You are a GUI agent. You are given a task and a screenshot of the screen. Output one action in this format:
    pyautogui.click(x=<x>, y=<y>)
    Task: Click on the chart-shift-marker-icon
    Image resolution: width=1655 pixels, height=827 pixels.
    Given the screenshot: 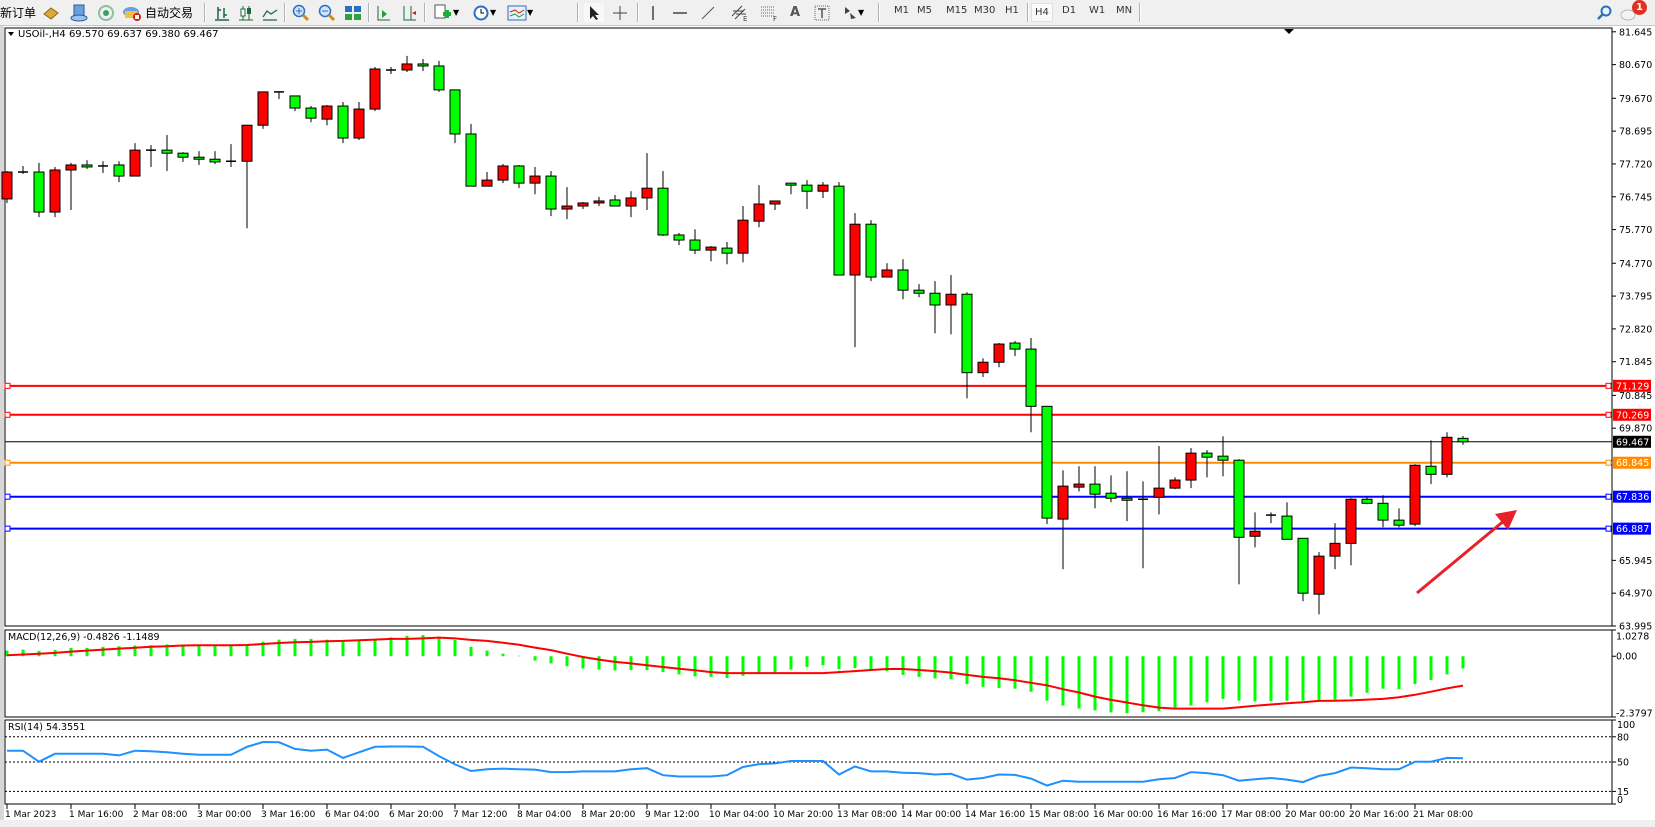 What is the action you would take?
    pyautogui.click(x=1289, y=31)
    